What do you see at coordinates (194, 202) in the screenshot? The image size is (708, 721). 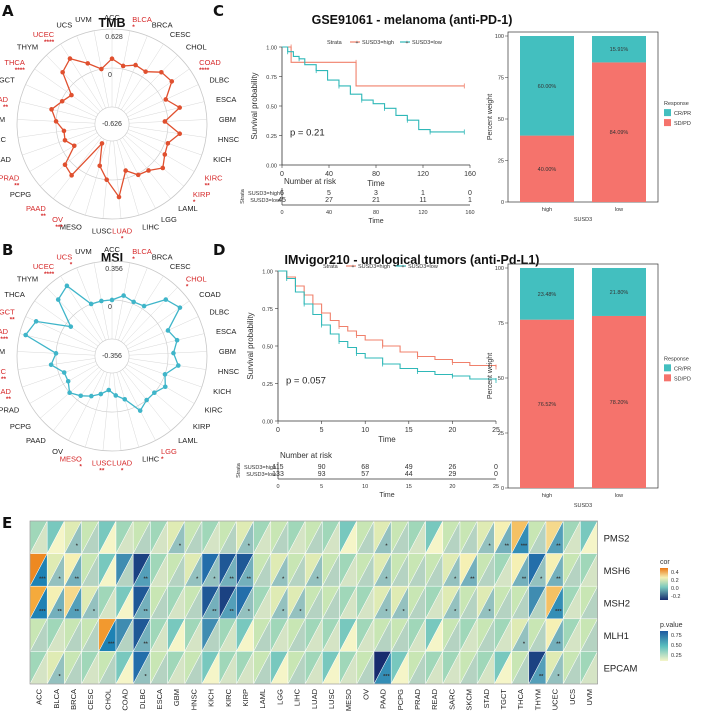 I see `radar-sig-kirp: *` at bounding box center [194, 202].